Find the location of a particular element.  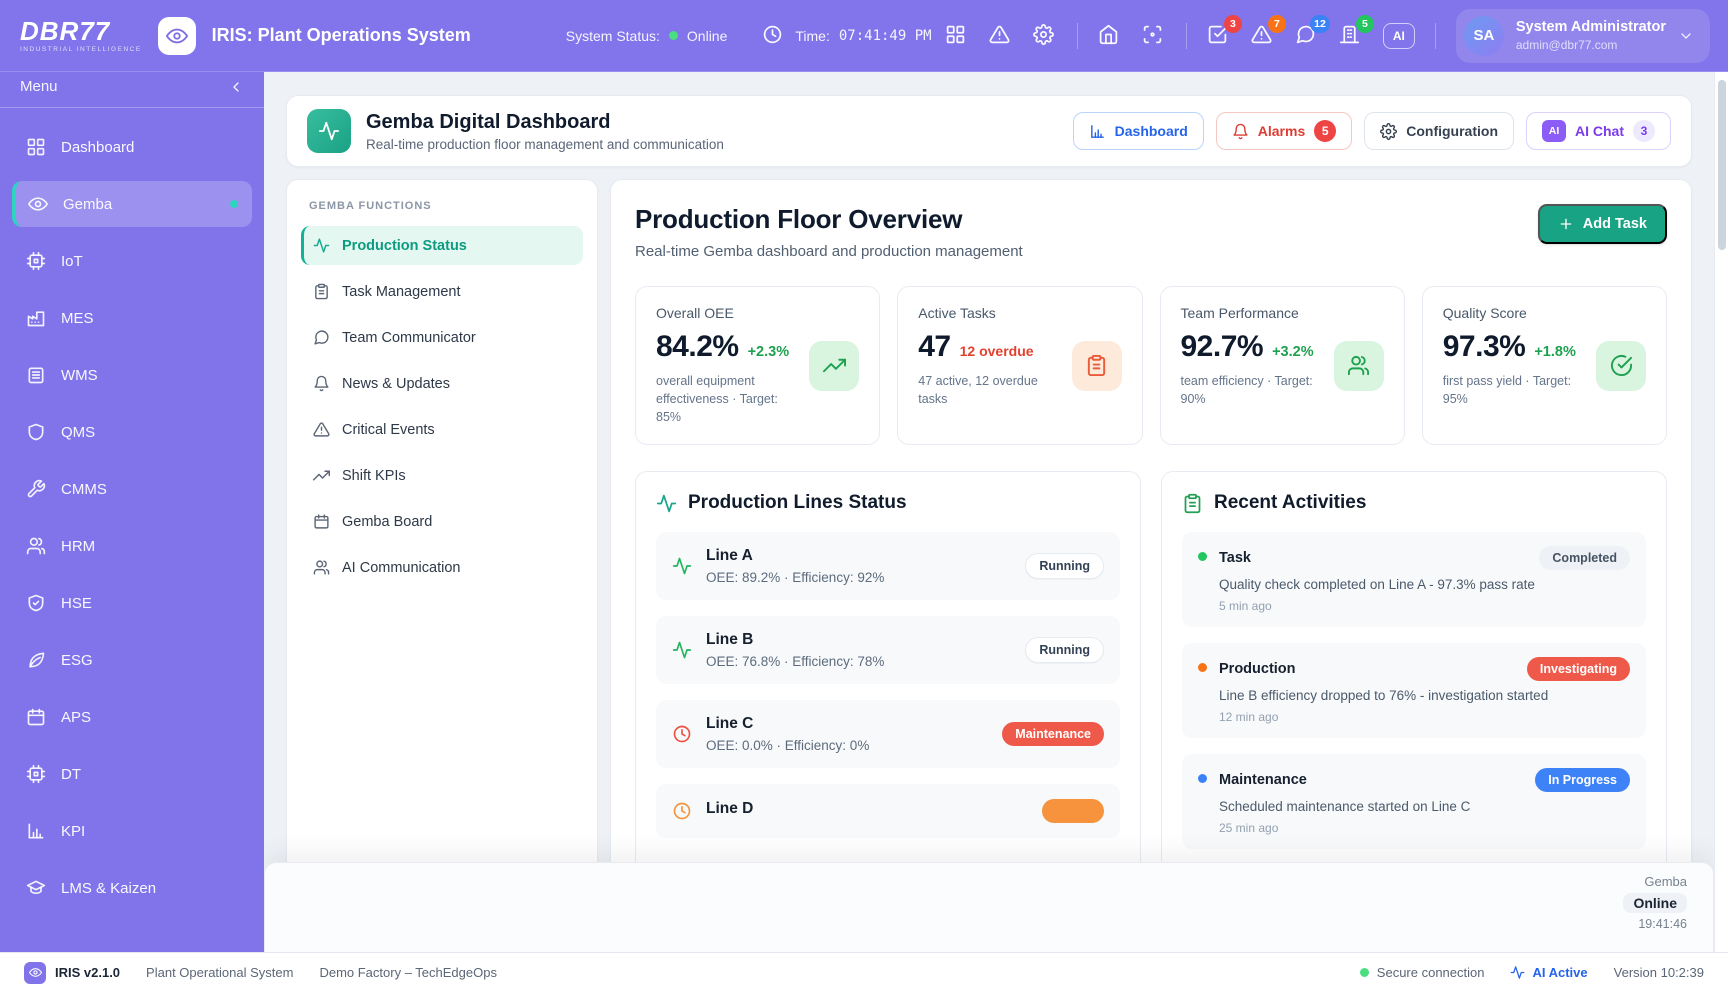

add-task-button: Add Task is located at coordinates (1602, 224).